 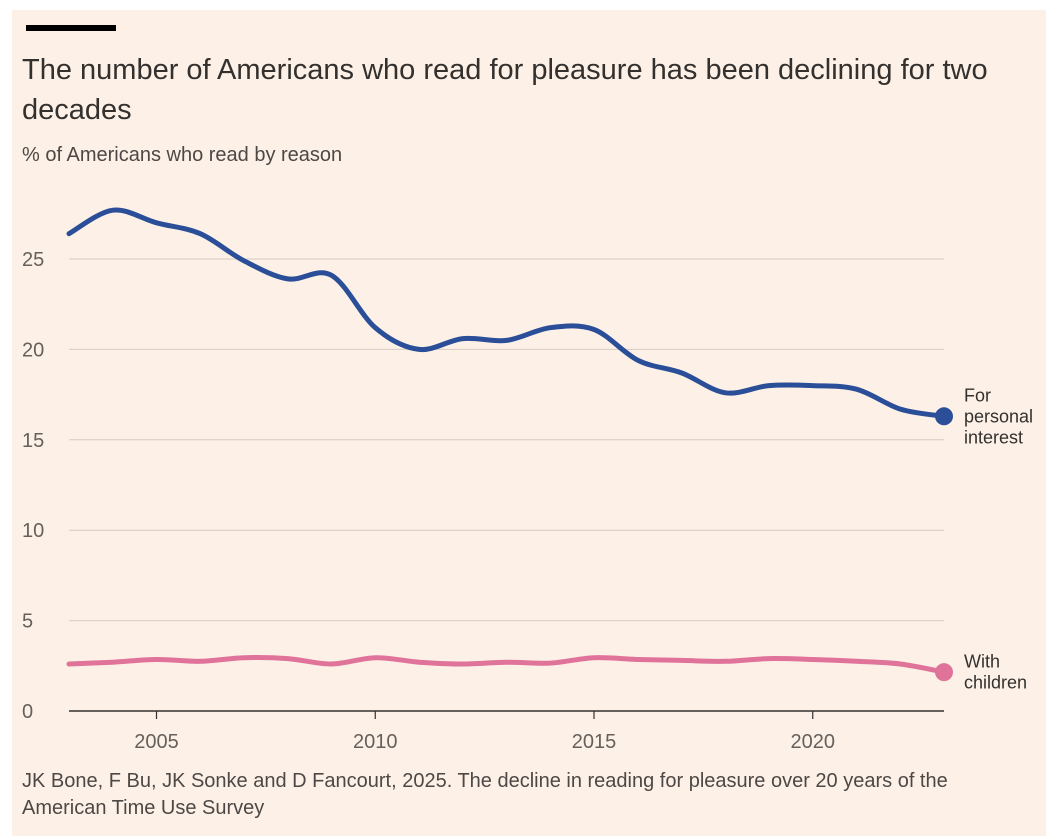 What do you see at coordinates (375, 742) in the screenshot?
I see `x-tick-label-2010: 2010` at bounding box center [375, 742].